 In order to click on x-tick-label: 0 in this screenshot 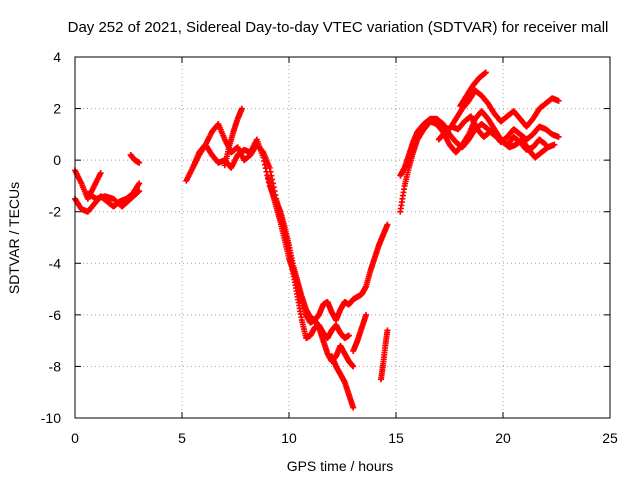, I will do `click(75, 438)`.